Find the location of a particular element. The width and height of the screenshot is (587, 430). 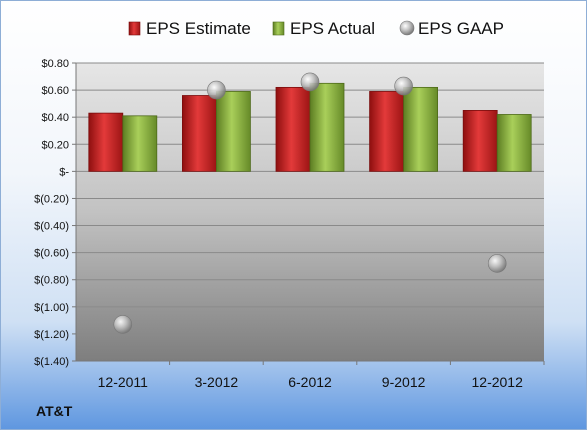

x-tick-label: 12-2011 is located at coordinates (123, 382).